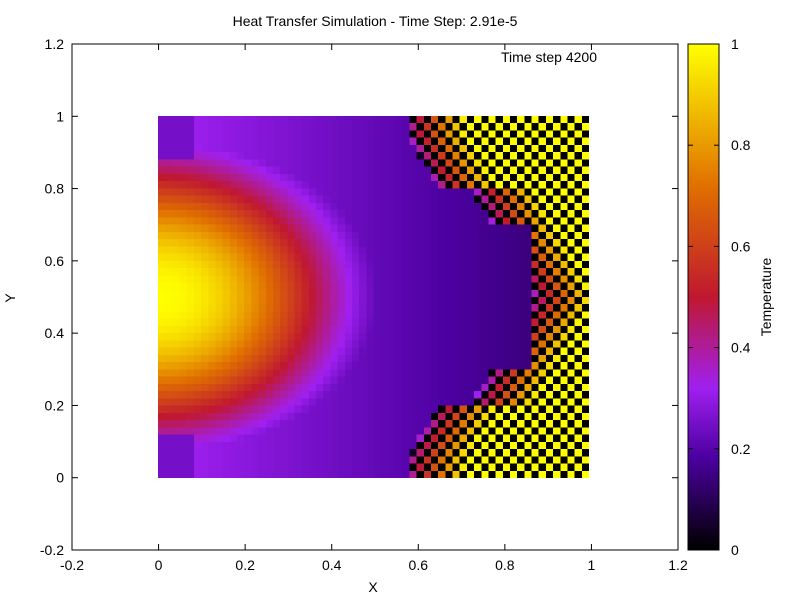 Image resolution: width=800 pixels, height=600 pixels. I want to click on colorbar-tick-label: 0, so click(735, 550).